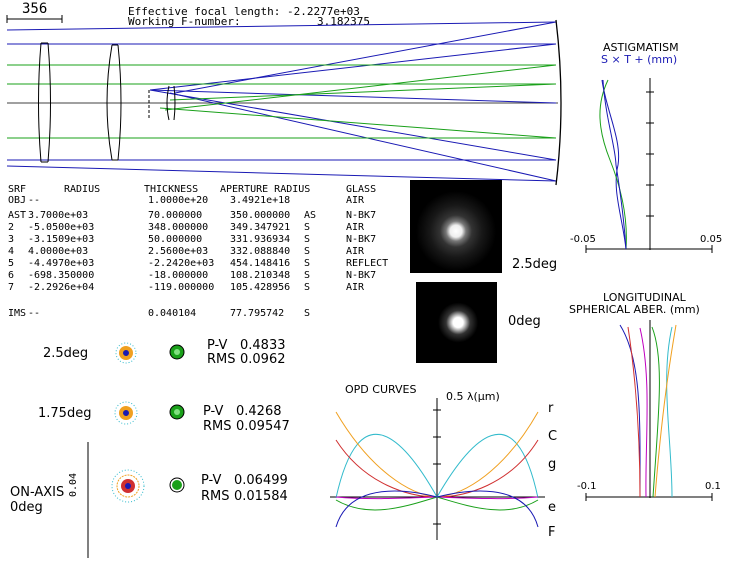  Describe the element at coordinates (437, 469) in the screenshot. I see `opd-plot` at that location.